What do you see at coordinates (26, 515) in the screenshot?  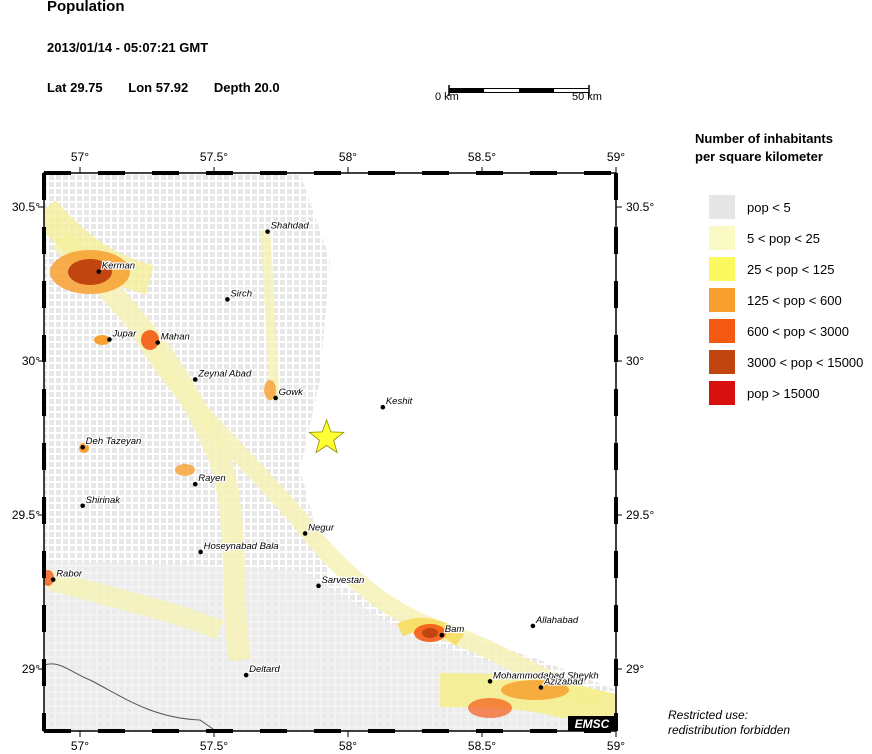 I see `lat-tick-label-left: 29.5°` at bounding box center [26, 515].